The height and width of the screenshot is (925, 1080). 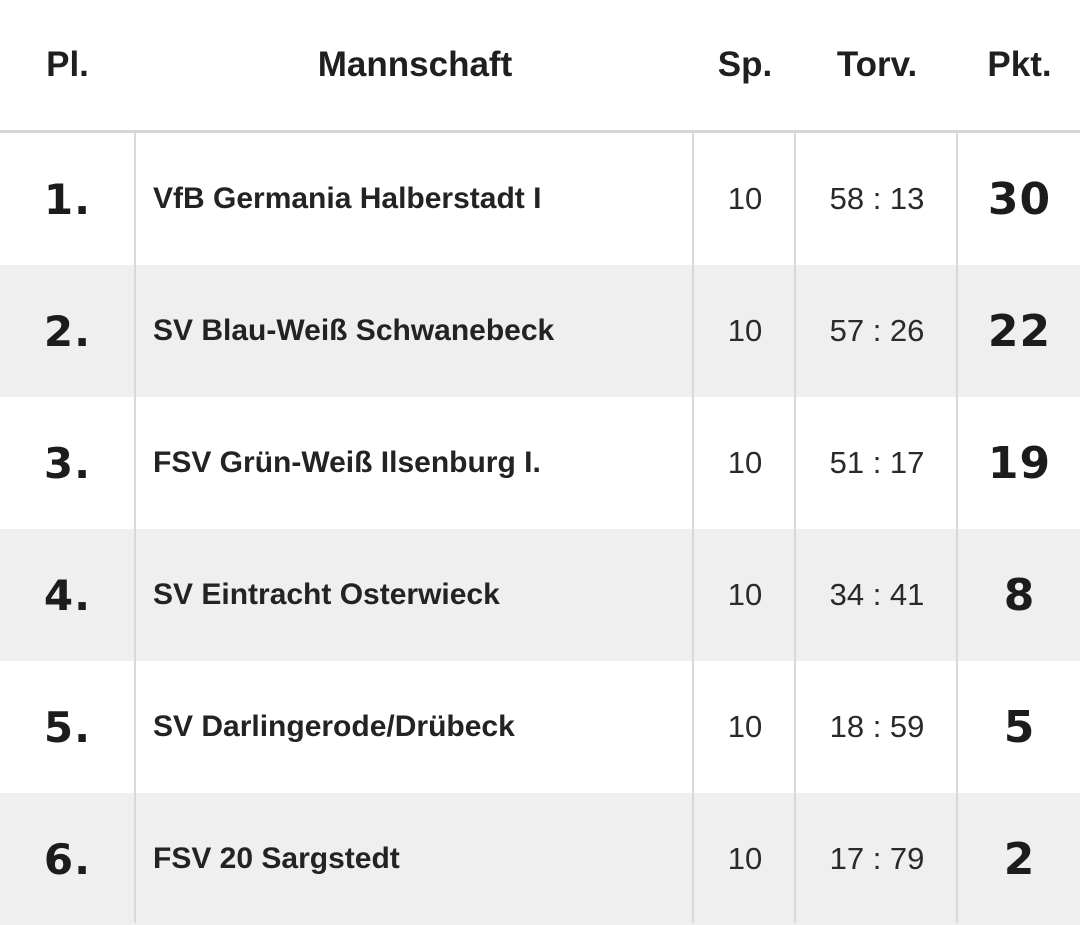 I want to click on row-points: 19, so click(x=1019, y=463).